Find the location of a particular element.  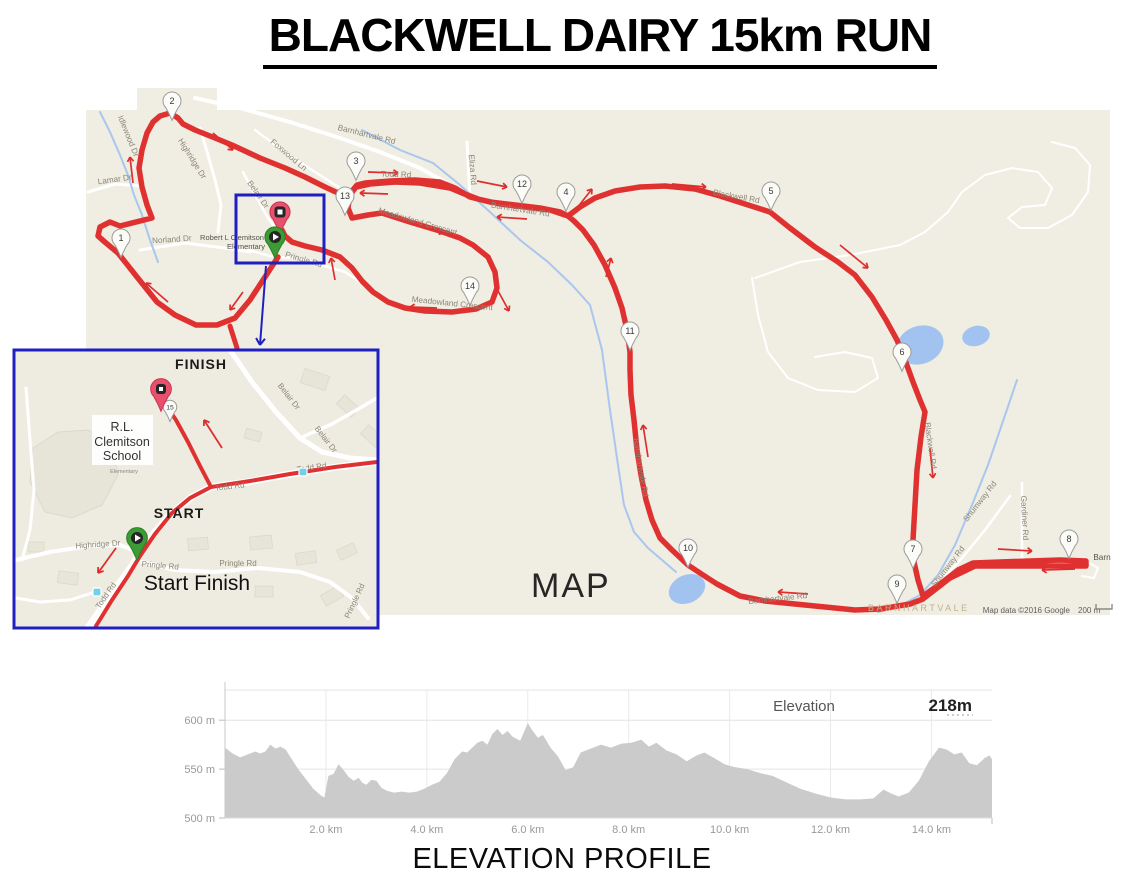

inset-border is located at coordinates (196, 489).